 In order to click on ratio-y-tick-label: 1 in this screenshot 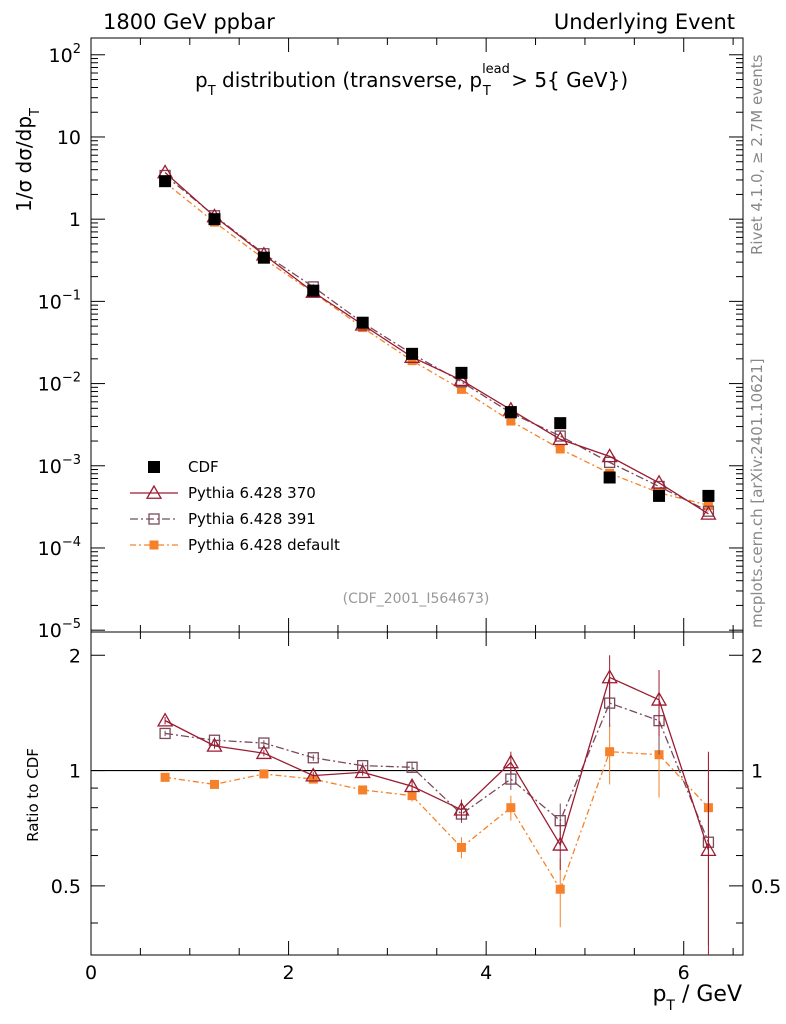, I will do `click(75, 772)`.